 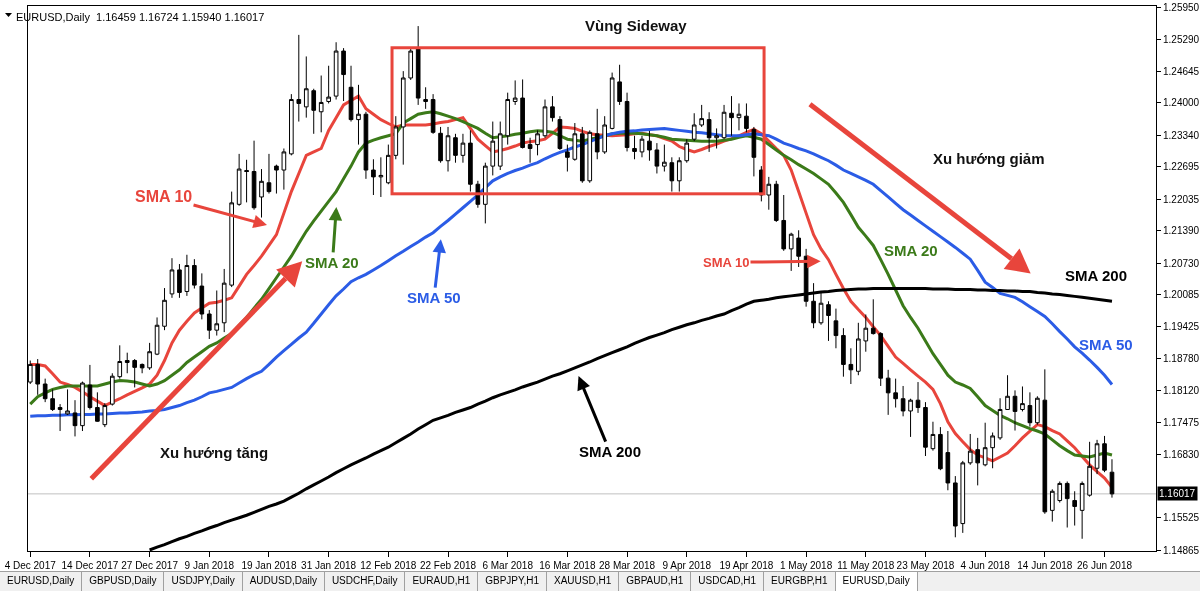 What do you see at coordinates (41, 581) in the screenshot?
I see `text: EURUSD,Daily` at bounding box center [41, 581].